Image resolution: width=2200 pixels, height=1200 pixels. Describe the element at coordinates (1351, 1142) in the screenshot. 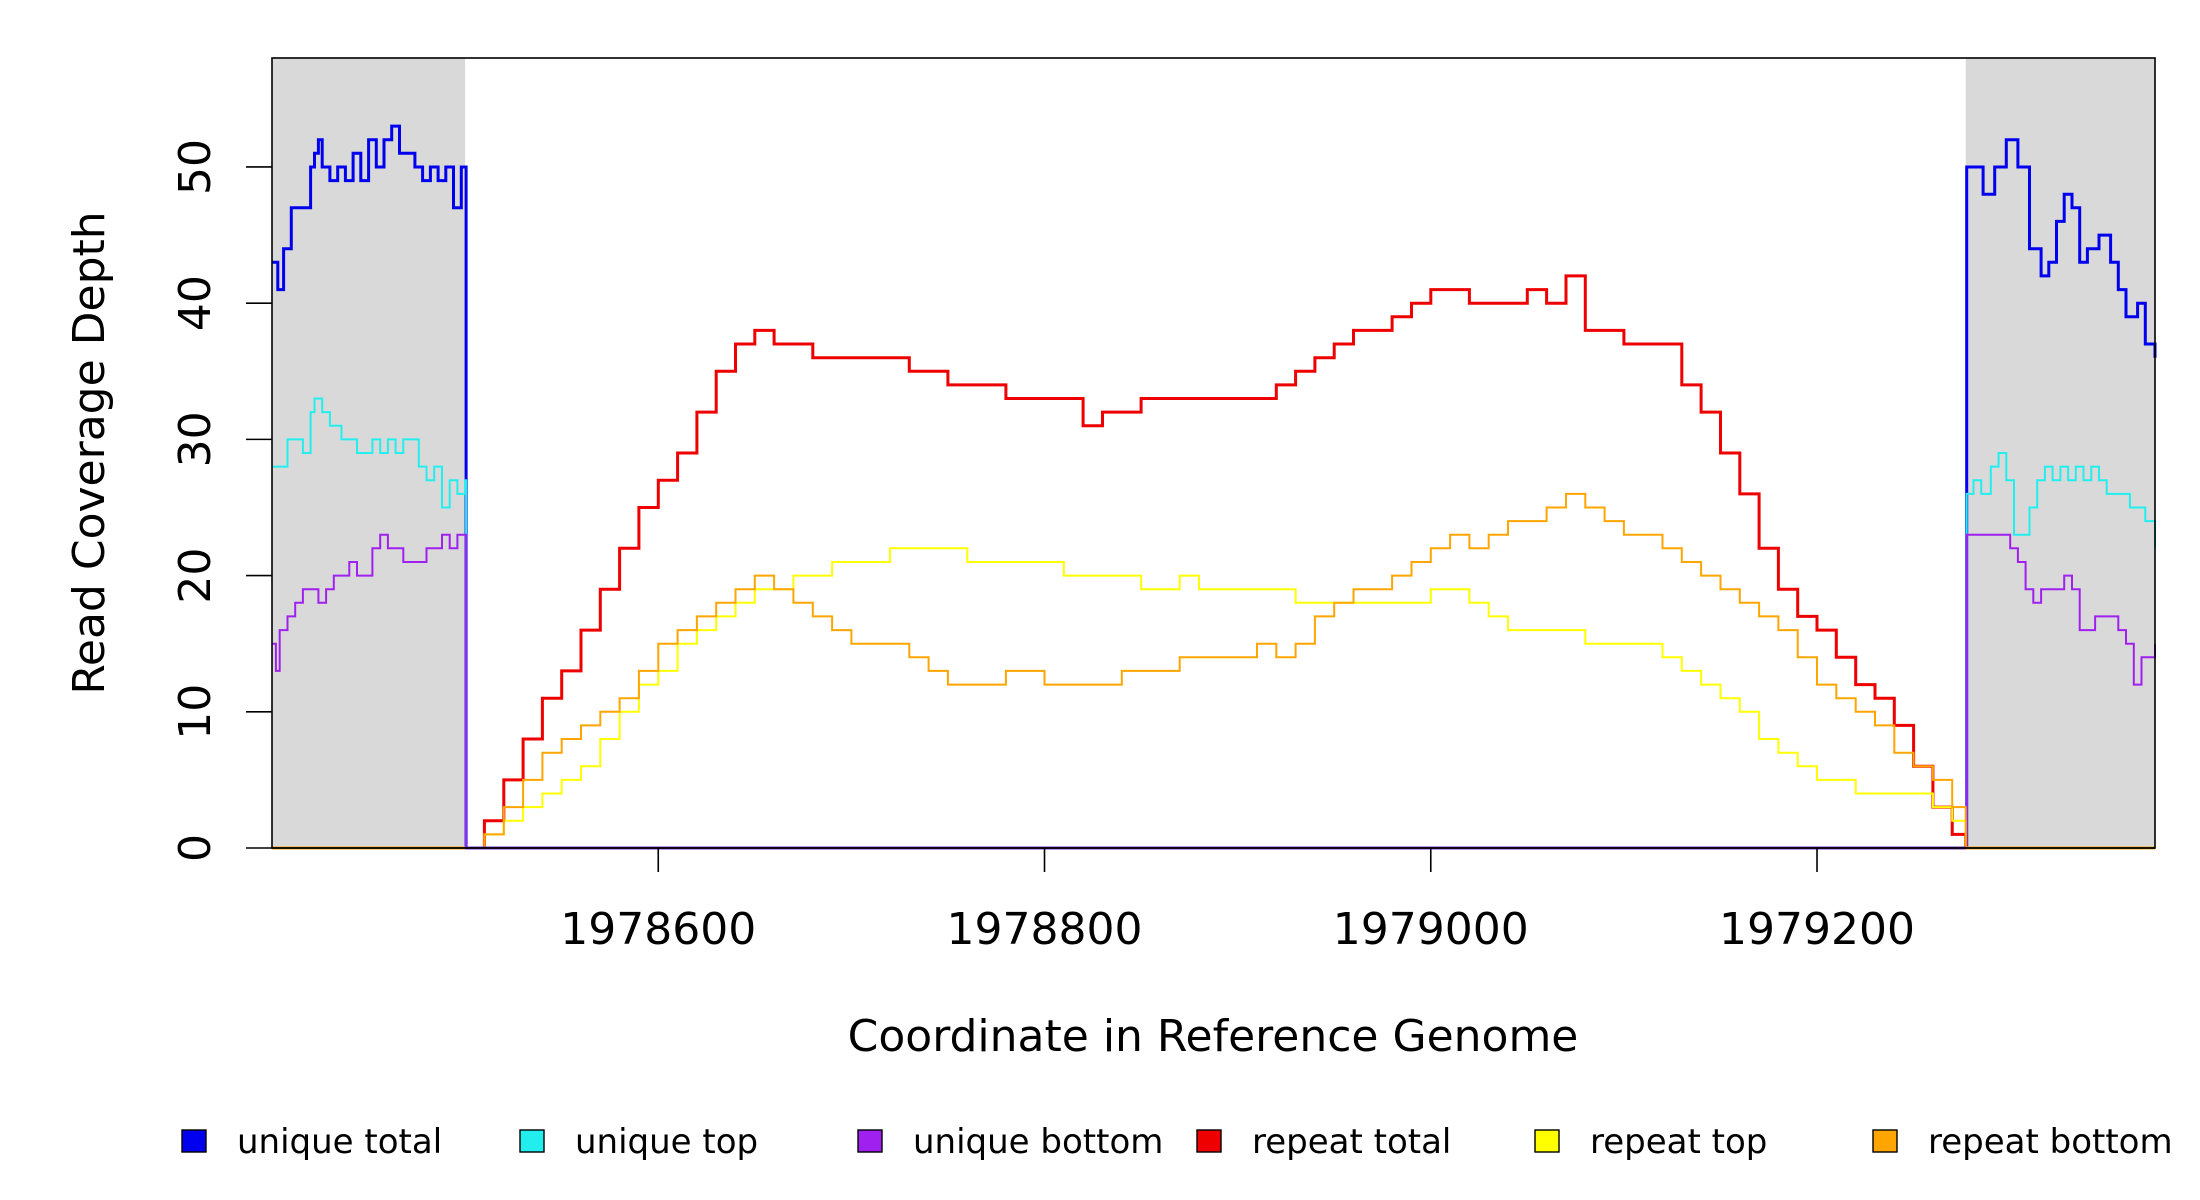

I see `legend-label-repeat-total: repeat total` at that location.